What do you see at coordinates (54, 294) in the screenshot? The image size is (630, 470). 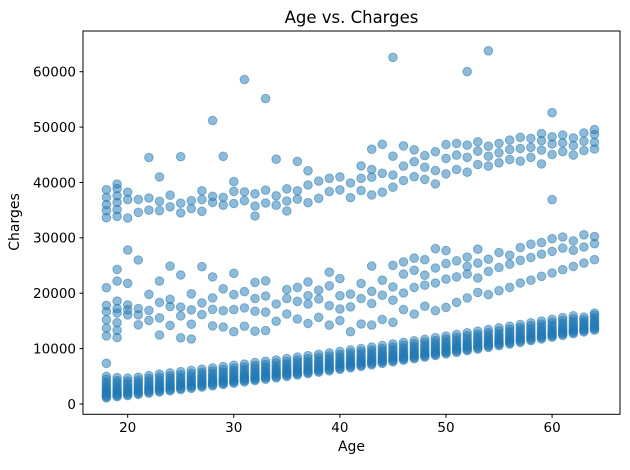 I see `y-tick-label: 20000` at bounding box center [54, 294].